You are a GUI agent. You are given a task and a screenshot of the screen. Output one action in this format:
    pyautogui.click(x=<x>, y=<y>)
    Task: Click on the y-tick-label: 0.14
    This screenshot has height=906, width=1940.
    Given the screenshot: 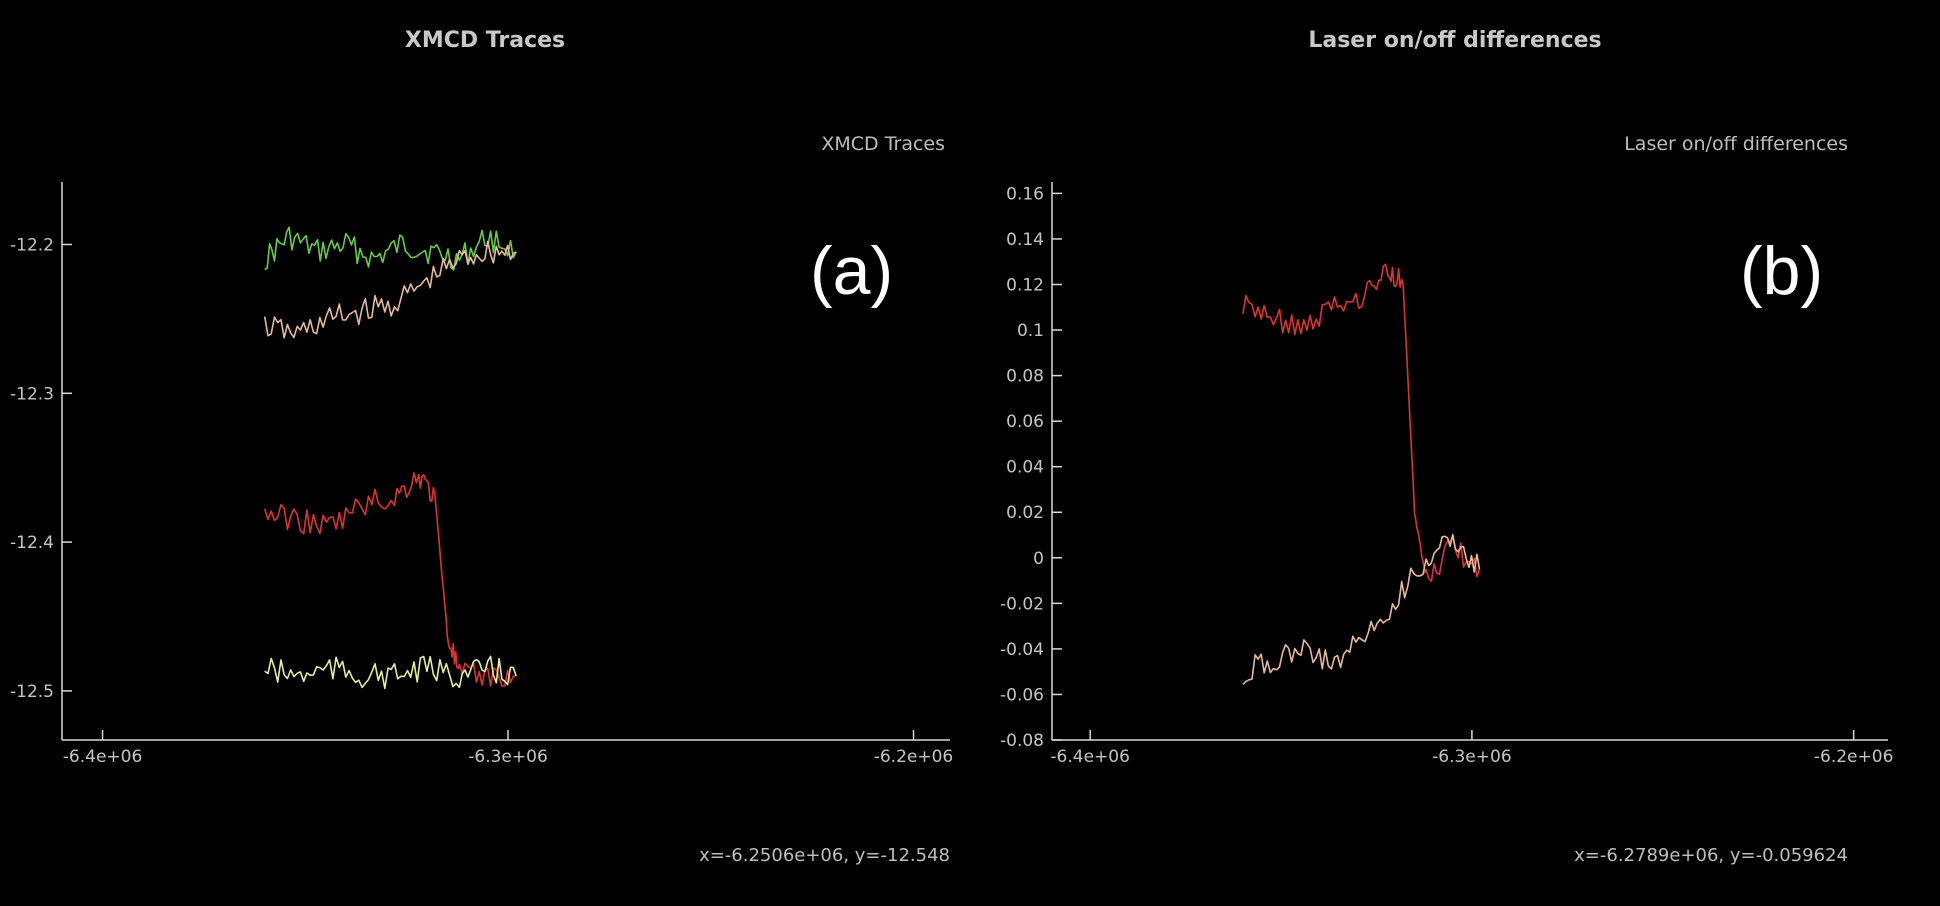 What is the action you would take?
    pyautogui.click(x=1025, y=240)
    